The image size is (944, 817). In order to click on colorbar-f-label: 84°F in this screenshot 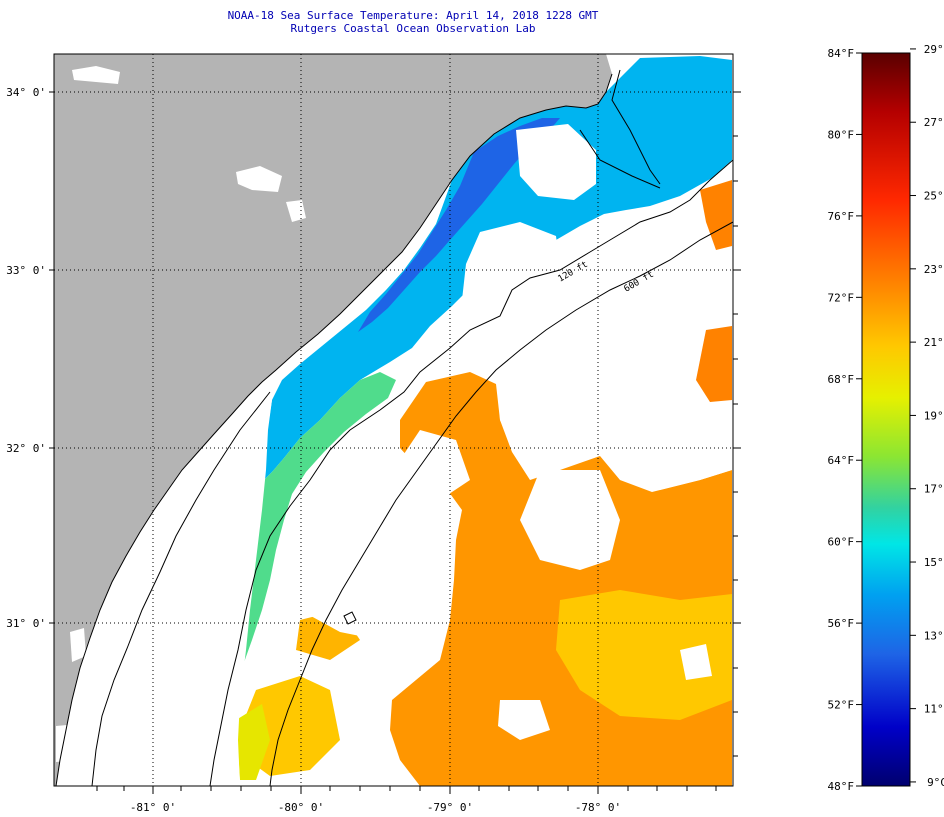, I will do `click(841, 53)`.